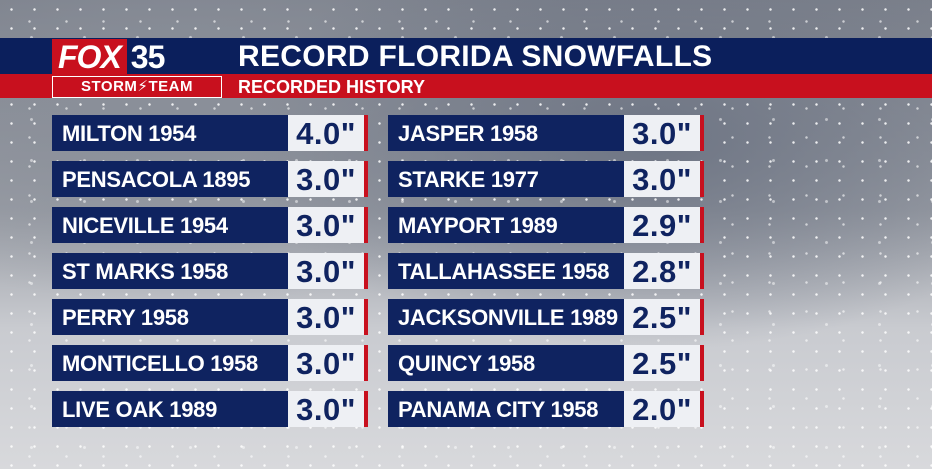  Describe the element at coordinates (89, 57) in the screenshot. I see `logo-brand: FOX` at that location.